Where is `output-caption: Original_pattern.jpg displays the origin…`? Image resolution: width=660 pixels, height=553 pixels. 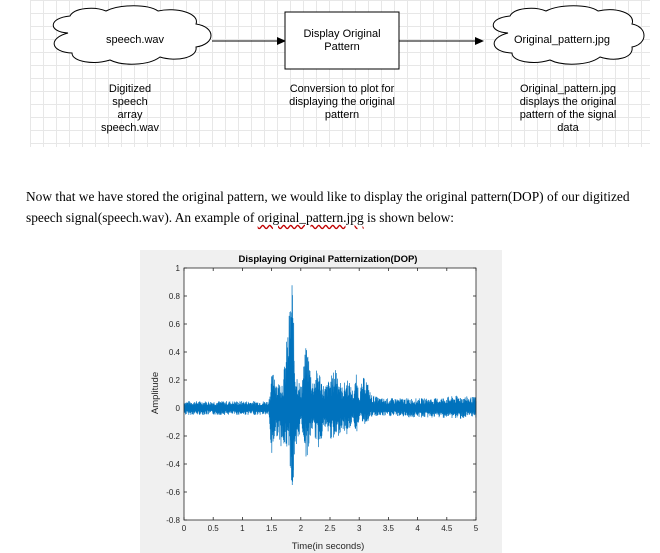 output-caption: Original_pattern.jpg displays the origin… is located at coordinates (568, 108).